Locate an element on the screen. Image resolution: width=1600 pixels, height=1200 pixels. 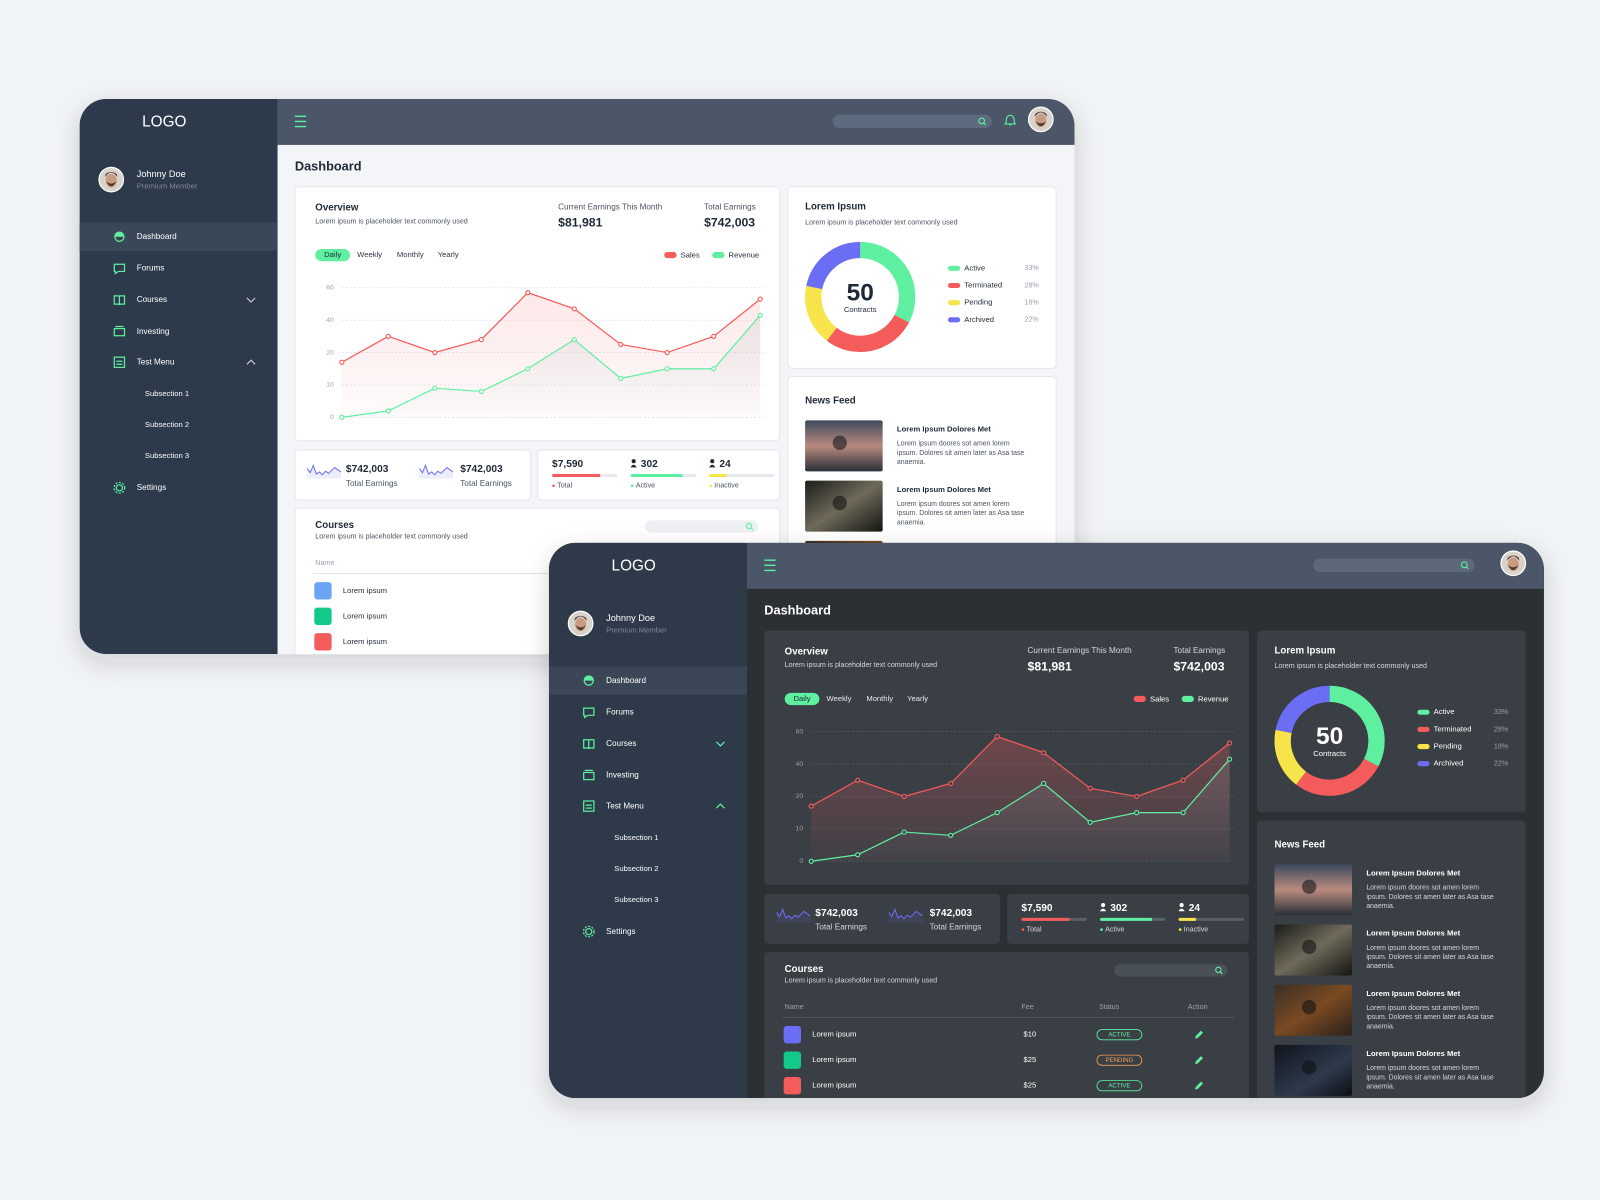
status-dot is located at coordinates (1101, 929).